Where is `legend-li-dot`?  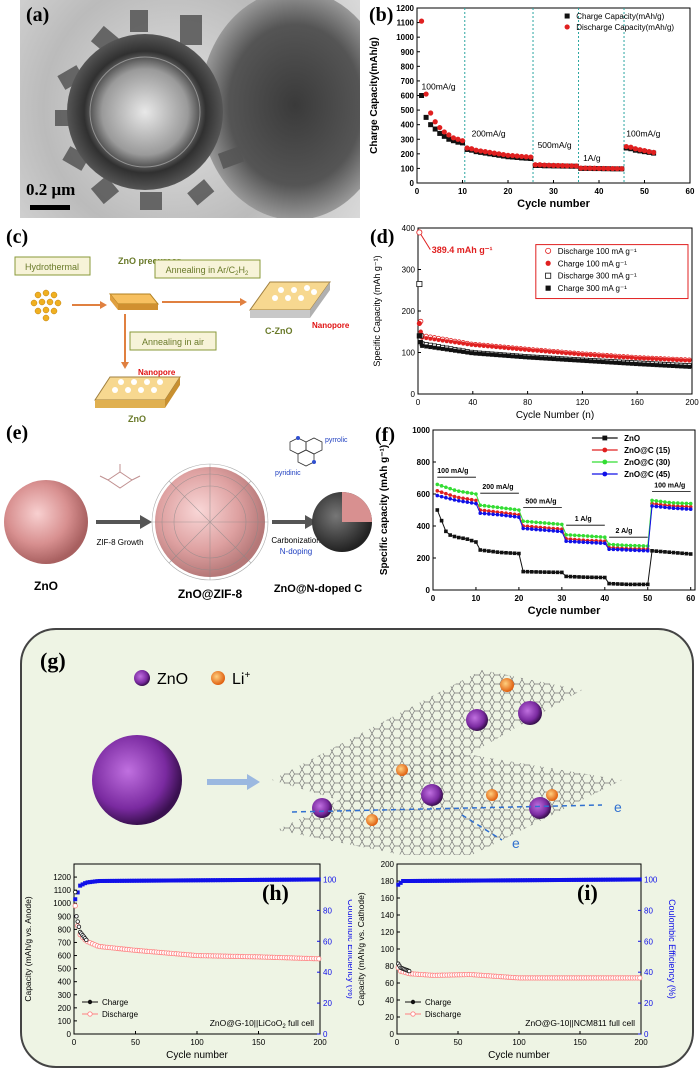 legend-li-dot is located at coordinates (218, 678).